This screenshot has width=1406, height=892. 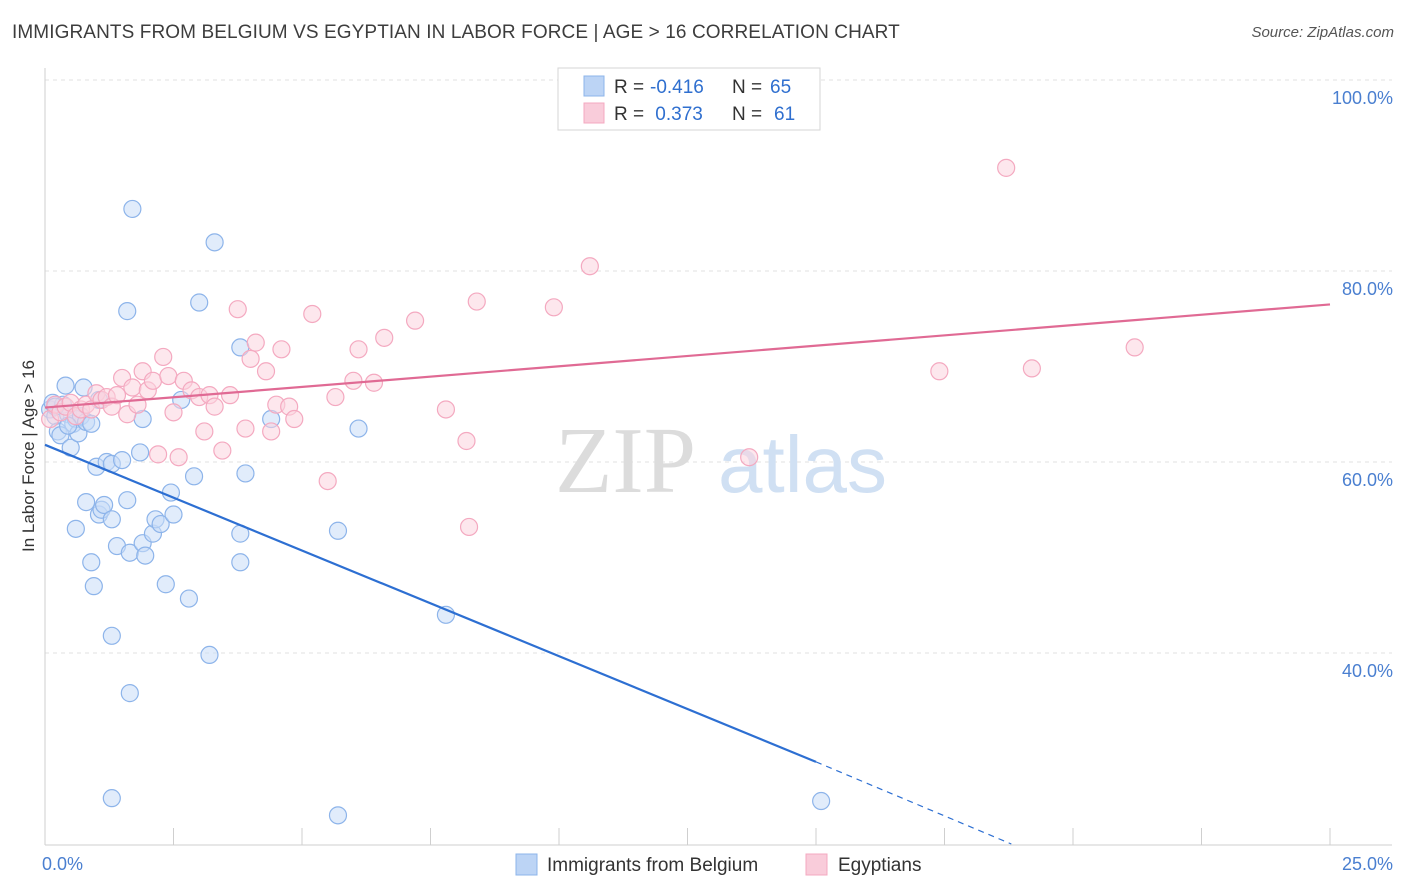 I want to click on series-legend: Immigrants from Belgium Egyptians, so click(x=718, y=864).